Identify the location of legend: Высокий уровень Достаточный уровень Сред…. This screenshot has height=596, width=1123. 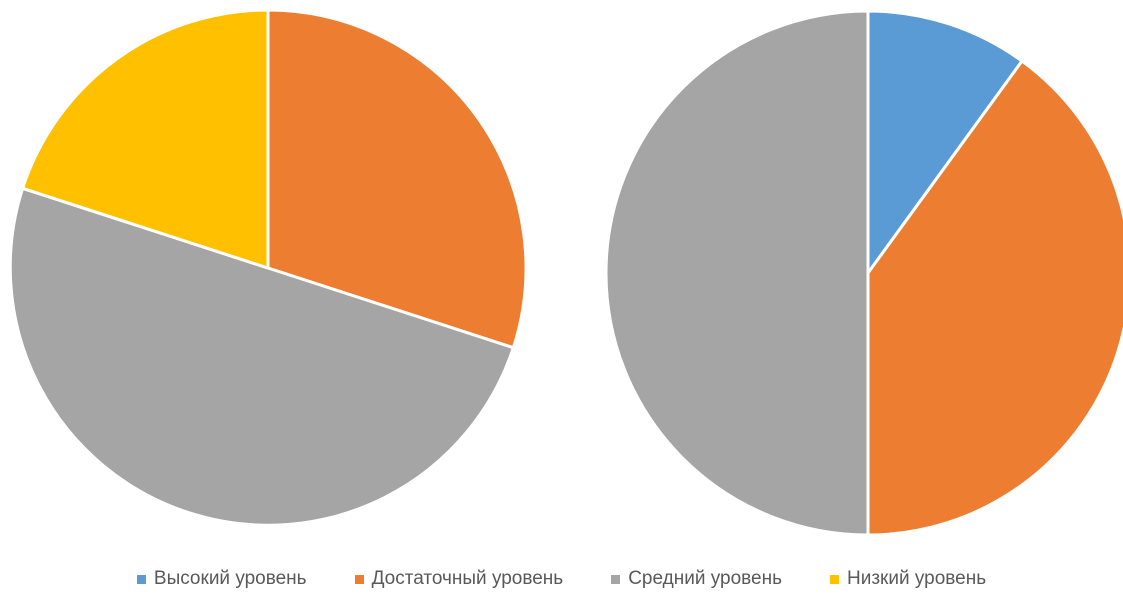
(561, 579).